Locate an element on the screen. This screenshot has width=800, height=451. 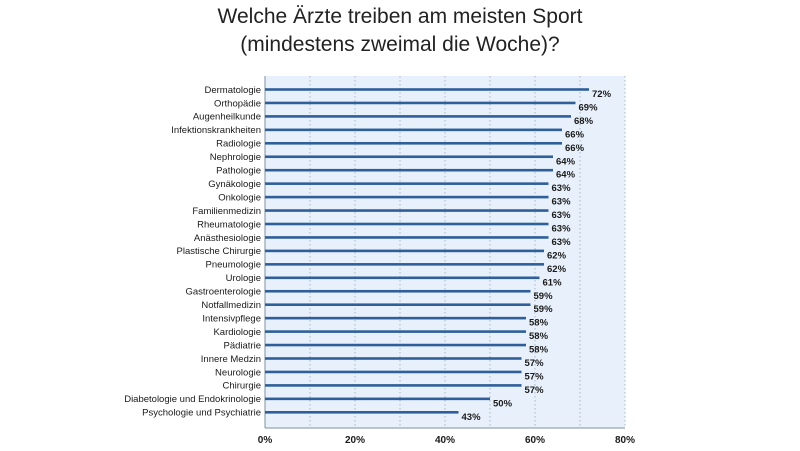
value-label: 50% is located at coordinates (503, 403).